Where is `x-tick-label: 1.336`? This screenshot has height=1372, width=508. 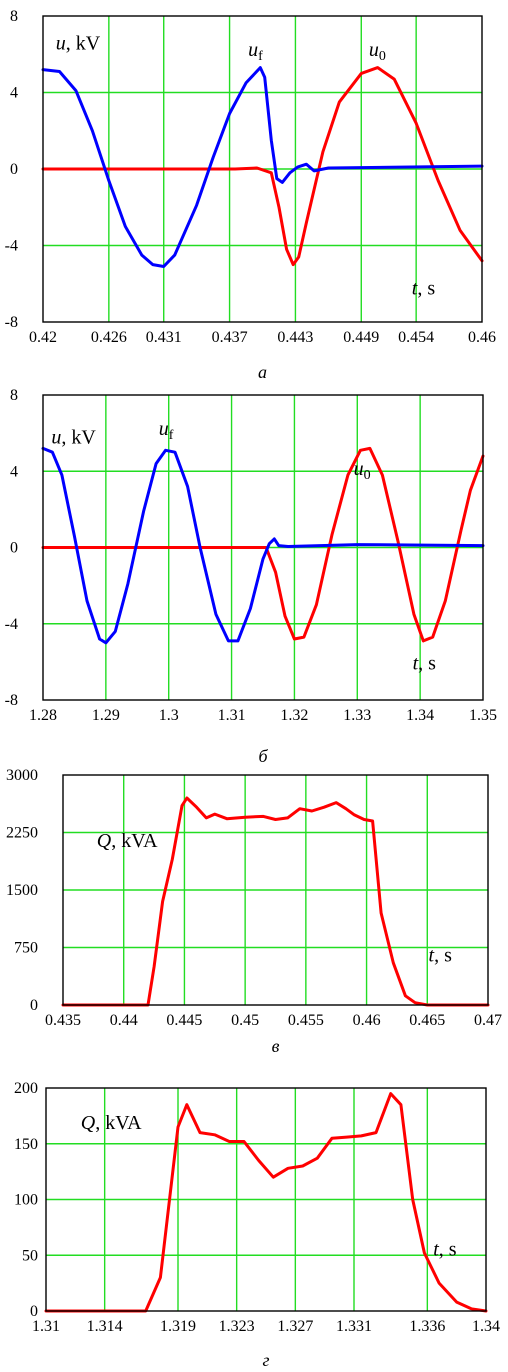 x-tick-label: 1.336 is located at coordinates (427, 1326).